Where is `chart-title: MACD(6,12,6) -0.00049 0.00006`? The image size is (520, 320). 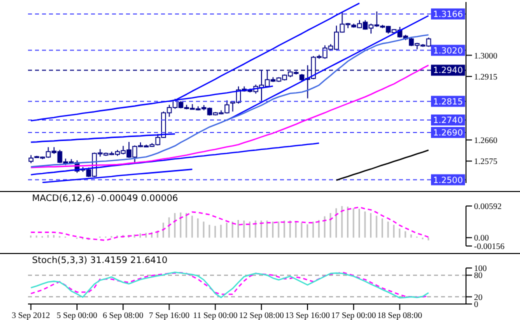 chart-title: MACD(6,12,6) -0.00049 0.00006 is located at coordinates (105, 199).